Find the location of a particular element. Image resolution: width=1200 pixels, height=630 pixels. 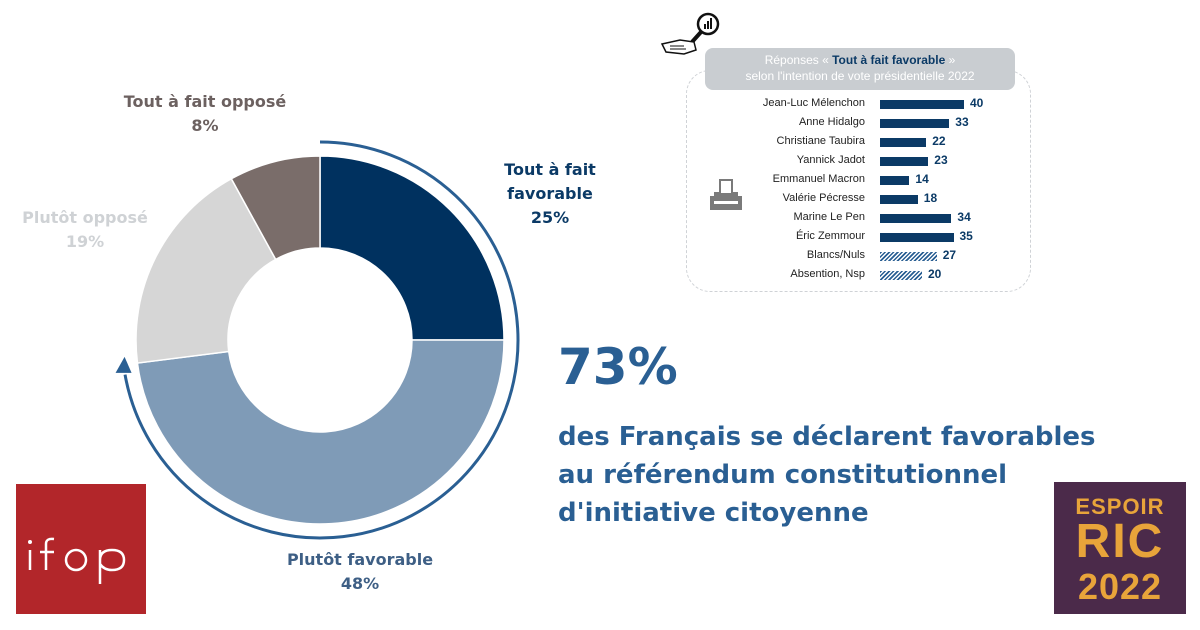

inset-bar-value: 33 is located at coordinates (962, 122).